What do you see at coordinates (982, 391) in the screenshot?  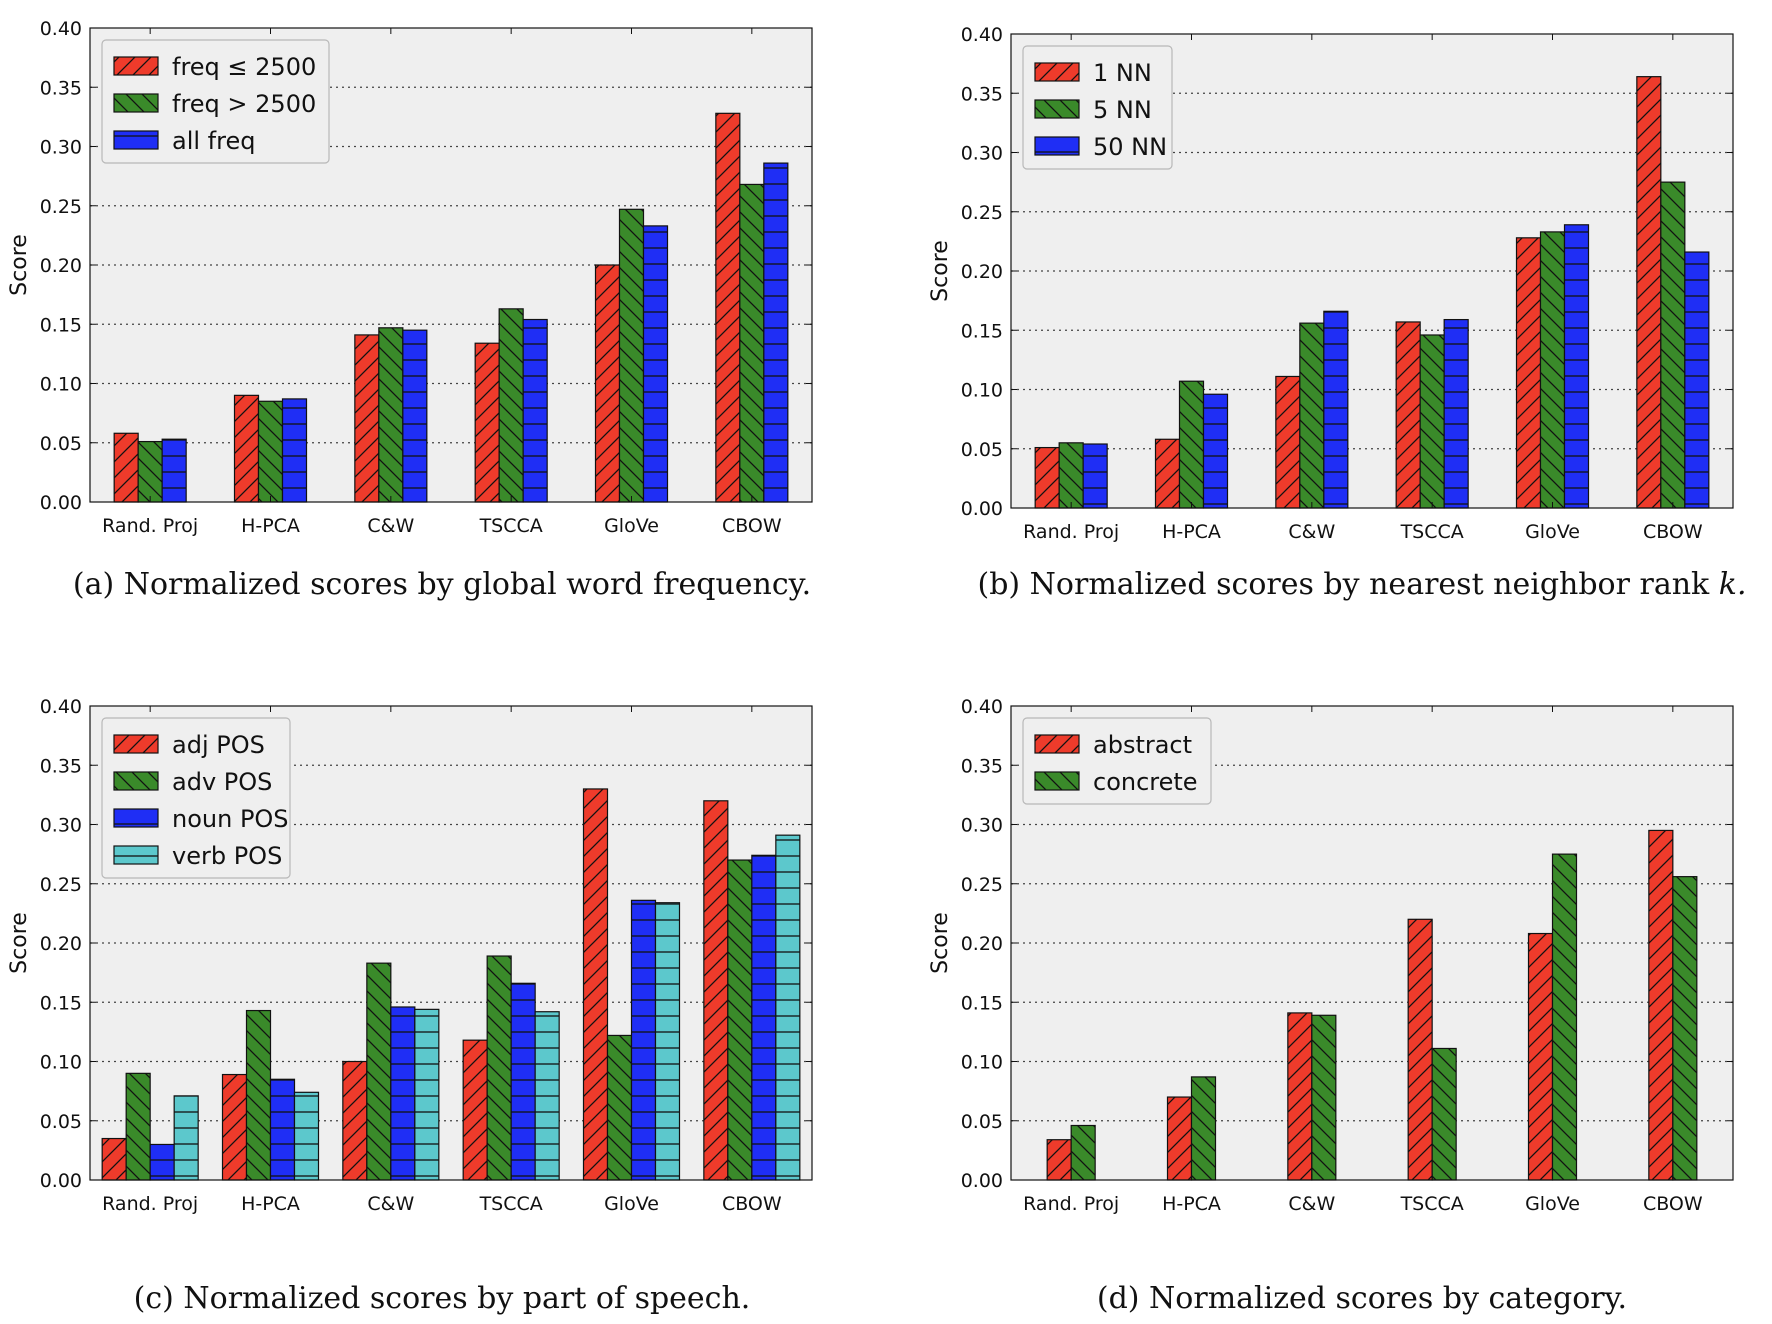 I see `y-tick-label: 0.10` at bounding box center [982, 391].